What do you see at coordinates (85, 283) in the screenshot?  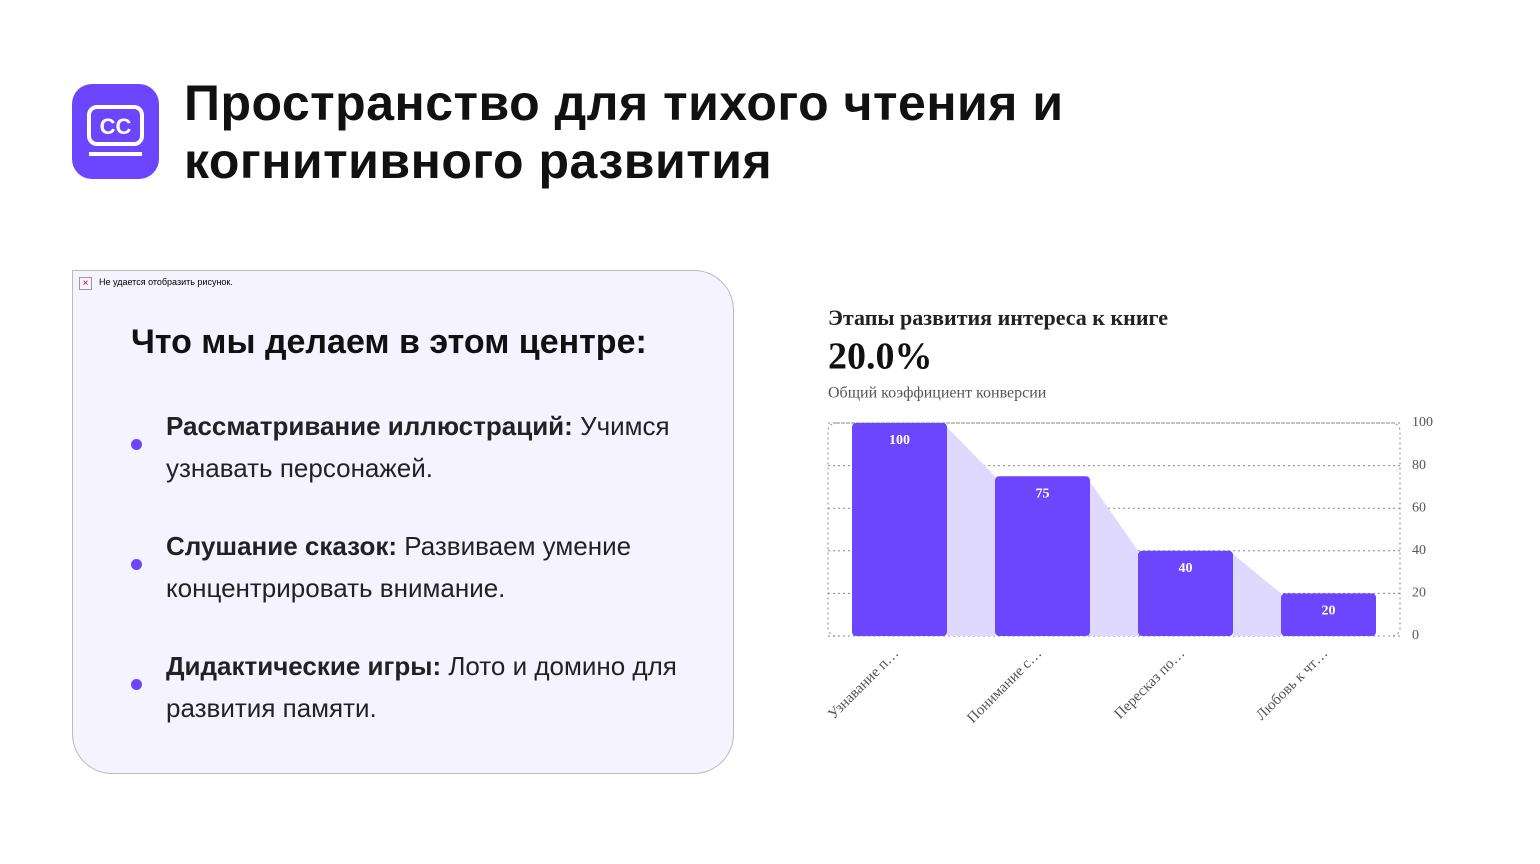 I see `broken-icon: ×` at bounding box center [85, 283].